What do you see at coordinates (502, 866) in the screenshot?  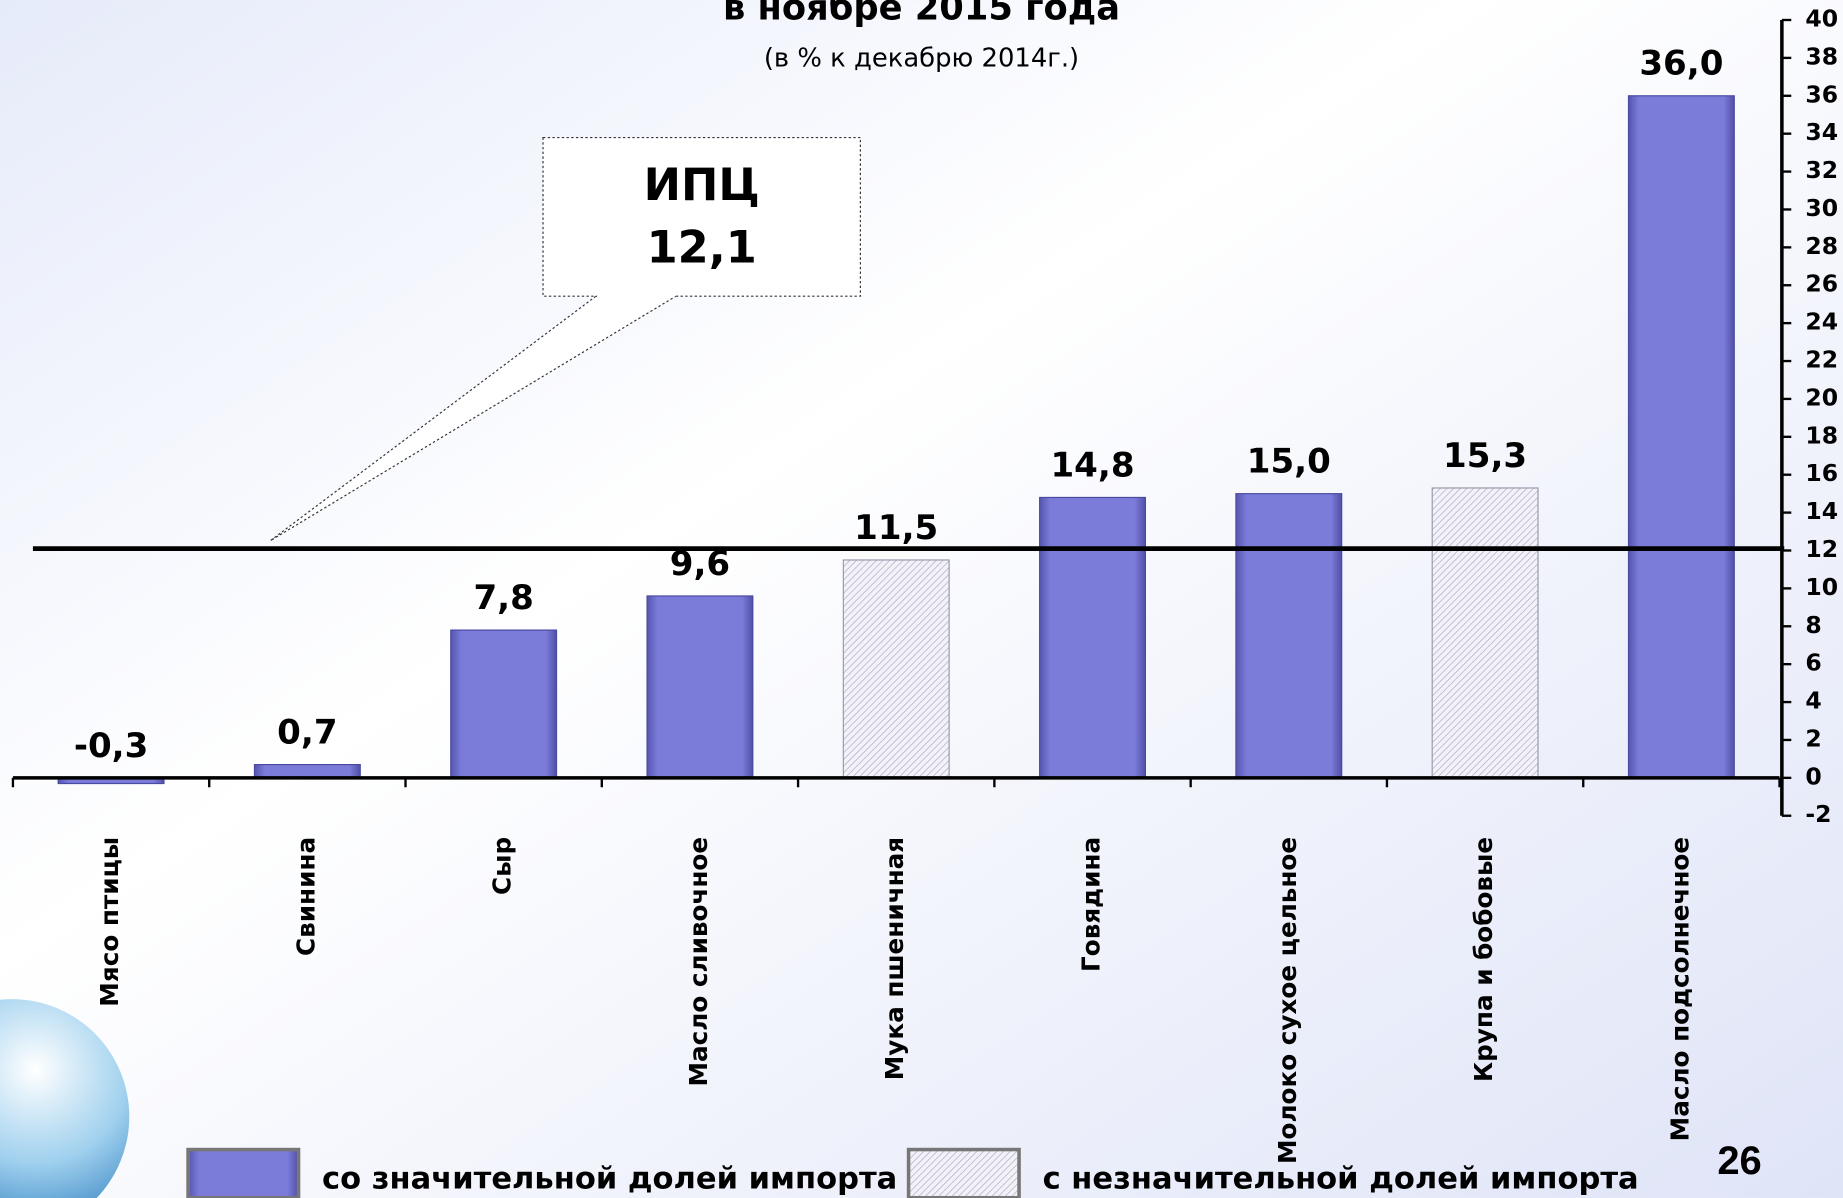 I see `x-tick-label: Сыр` at bounding box center [502, 866].